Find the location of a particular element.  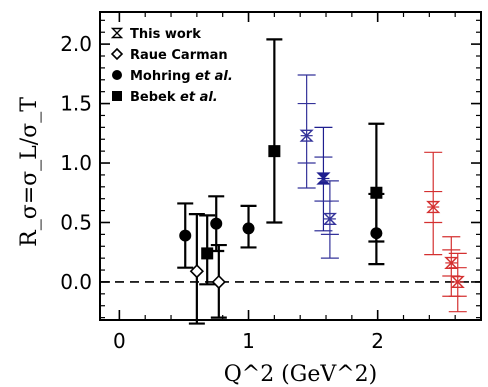

series is located at coordinates (207, 269).